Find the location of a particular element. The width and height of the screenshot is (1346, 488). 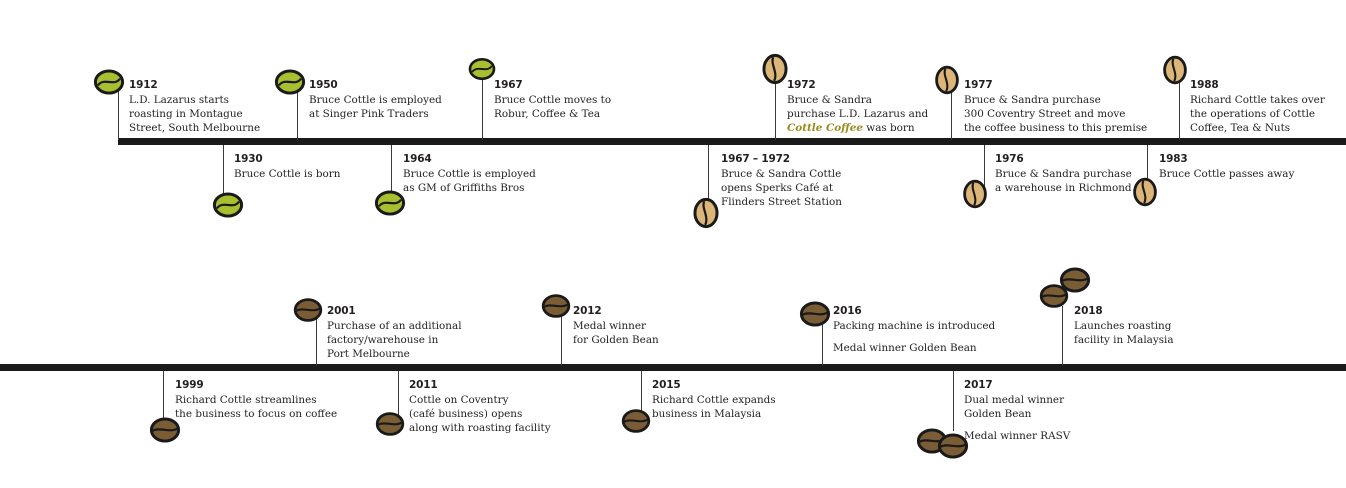

timeline-bottom is located at coordinates (673, 367).